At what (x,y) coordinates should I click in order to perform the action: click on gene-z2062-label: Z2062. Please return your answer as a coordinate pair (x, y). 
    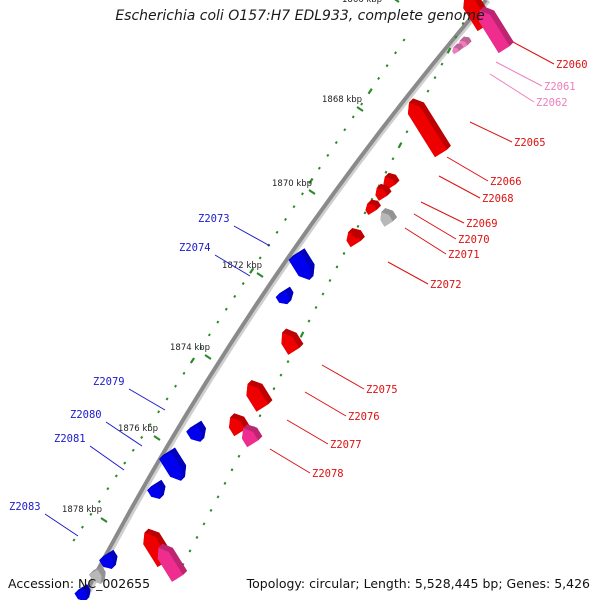
    Looking at the image, I should click on (552, 103).